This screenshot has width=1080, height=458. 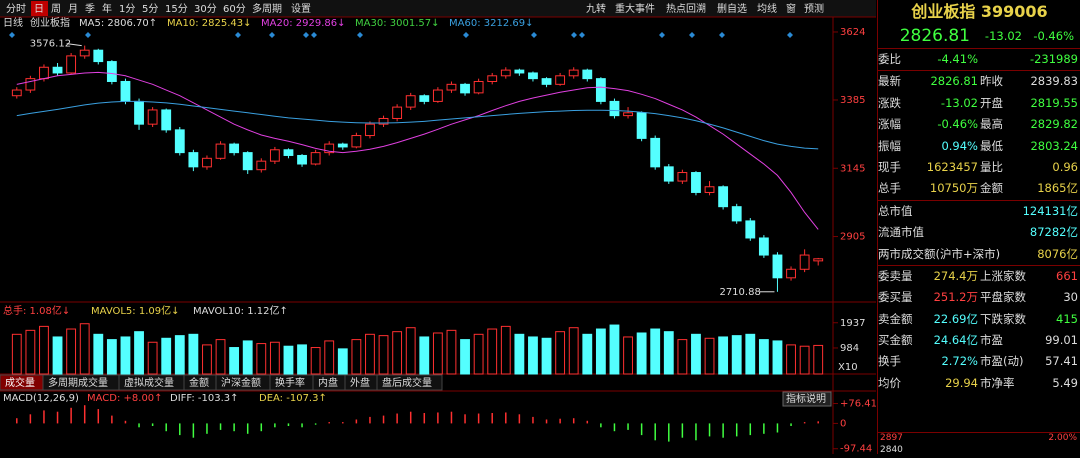 What do you see at coordinates (107, 8) in the screenshot?
I see `toolbar-tab: 年` at bounding box center [107, 8].